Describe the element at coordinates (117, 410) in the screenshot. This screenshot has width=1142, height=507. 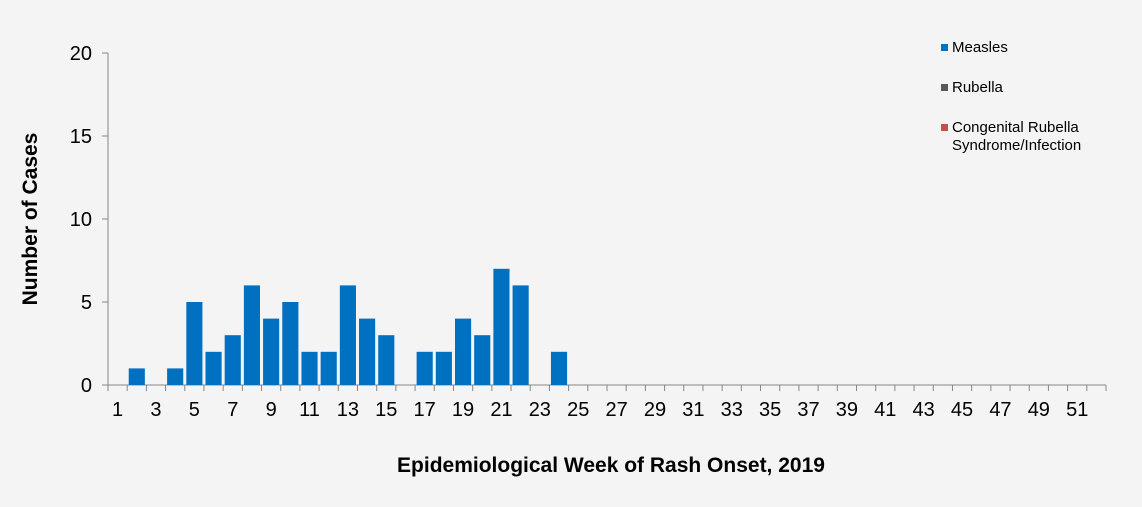
I see `x-tick-label: 1` at that location.